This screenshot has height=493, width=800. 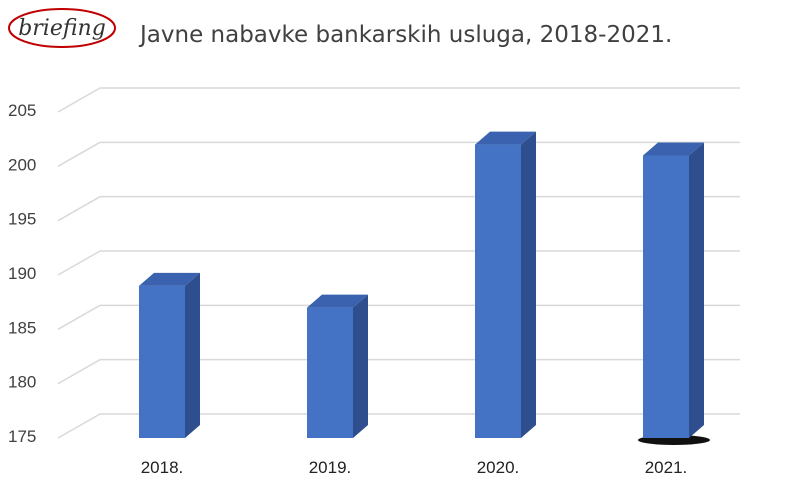 I want to click on bar-2018, so click(x=169, y=355).